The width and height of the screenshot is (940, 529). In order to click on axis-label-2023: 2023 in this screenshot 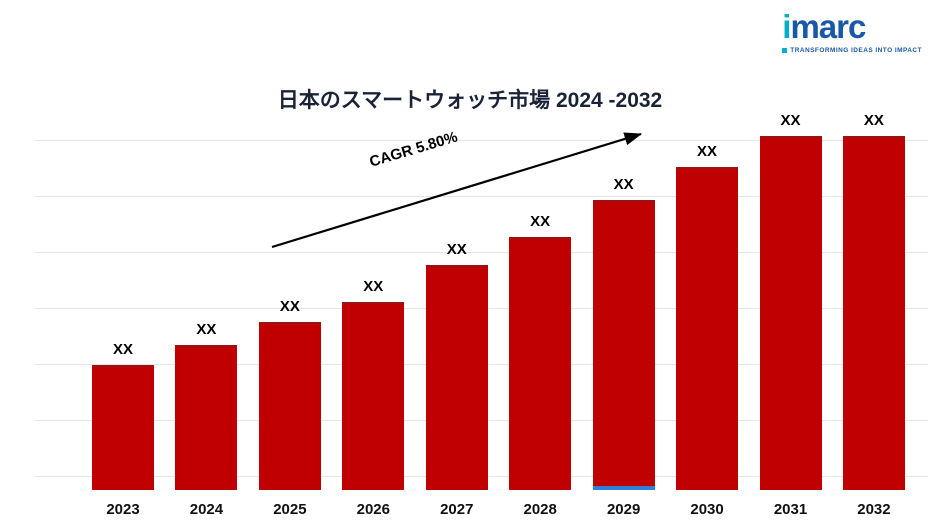, I will do `click(123, 509)`.